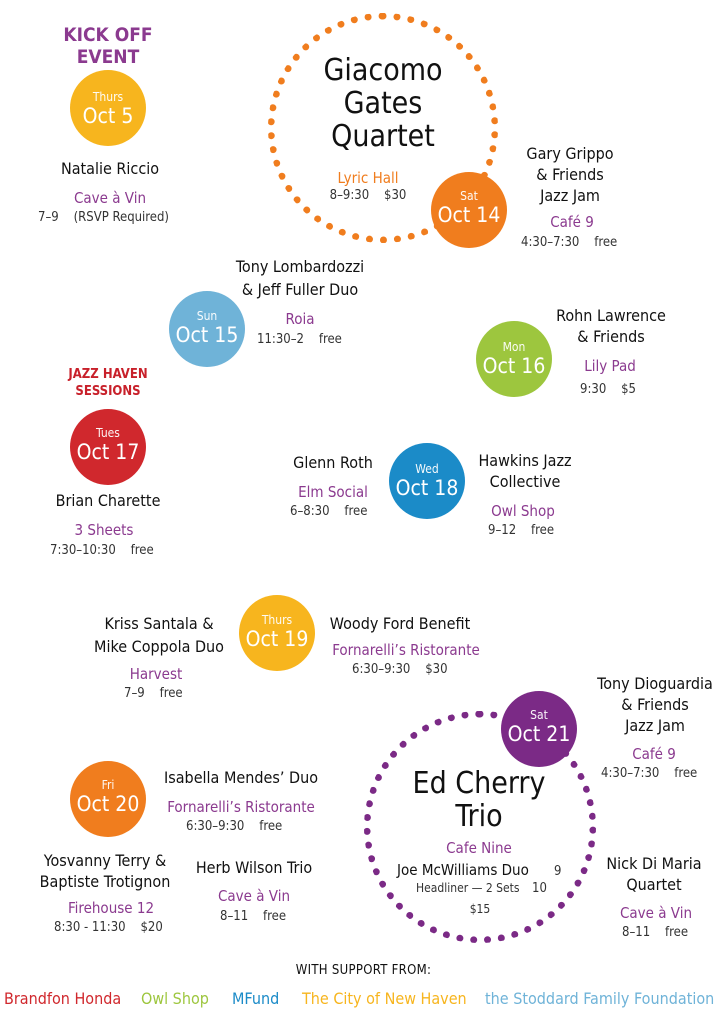  I want to click on date-circle-oct16: Mon Oct 16, so click(514, 359).